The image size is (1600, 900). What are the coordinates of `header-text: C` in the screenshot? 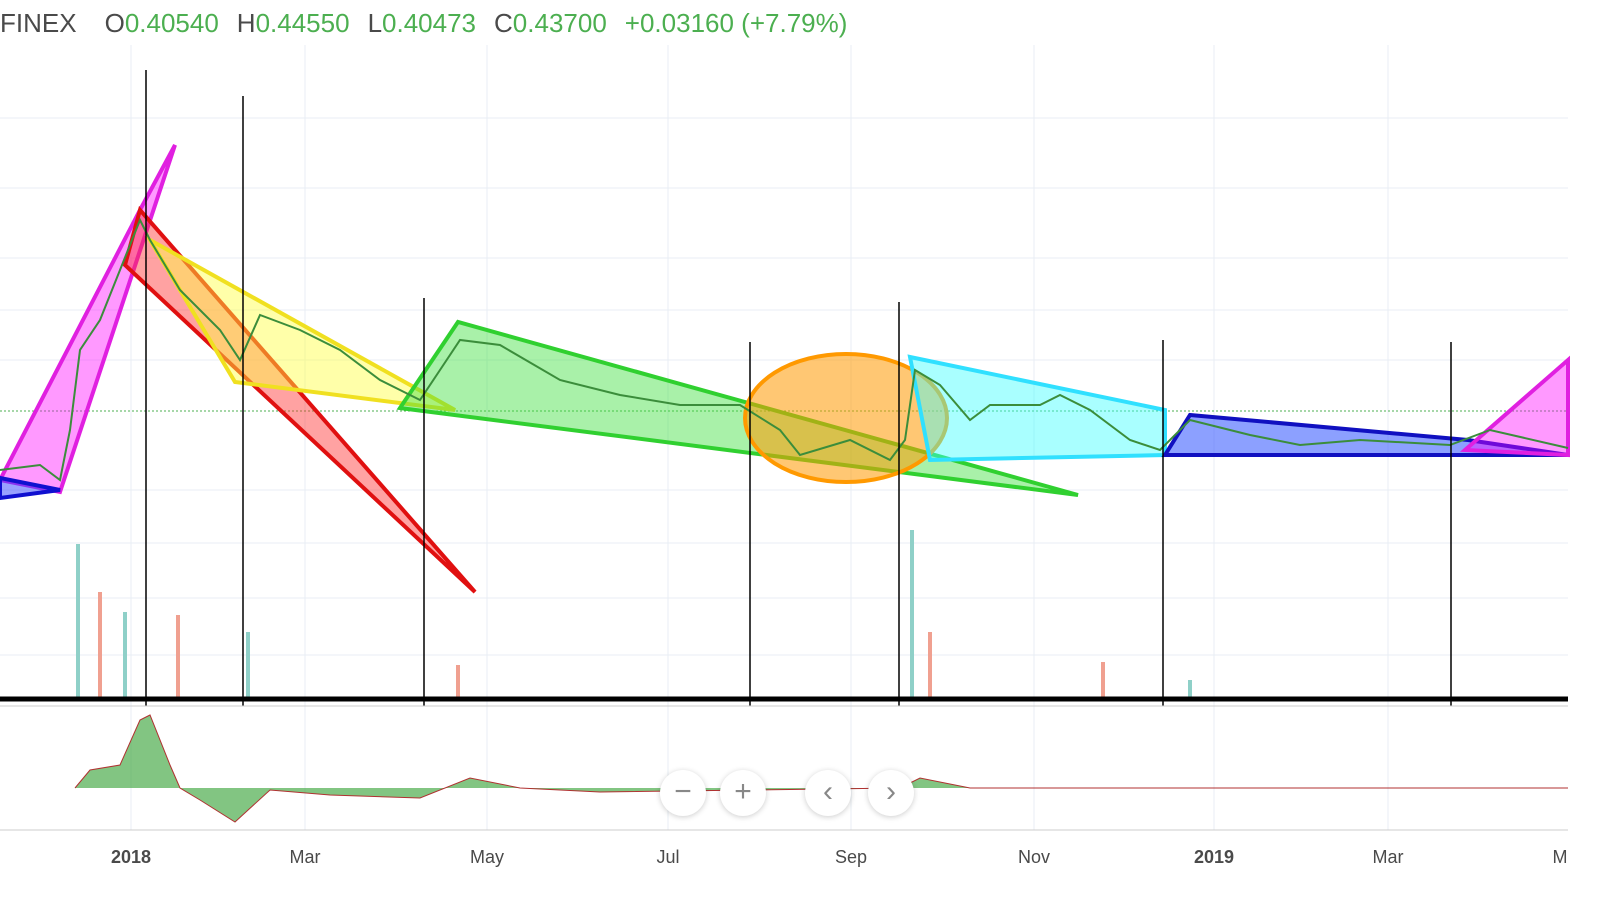 It's located at (503, 23).